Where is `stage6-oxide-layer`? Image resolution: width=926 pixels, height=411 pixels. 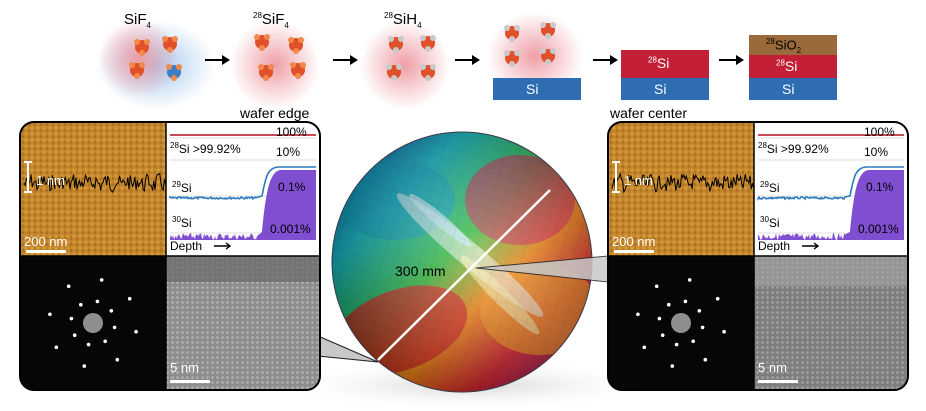
stage6-oxide-layer is located at coordinates (793, 45).